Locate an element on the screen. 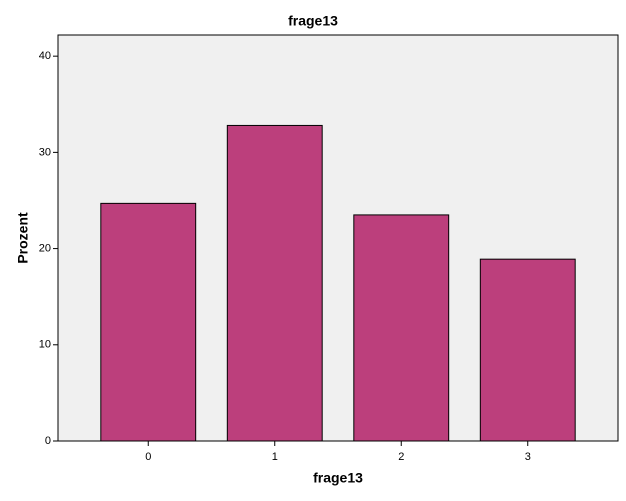 Image resolution: width=626 pixels, height=501 pixels. x-tick-label: 0 is located at coordinates (148, 457).